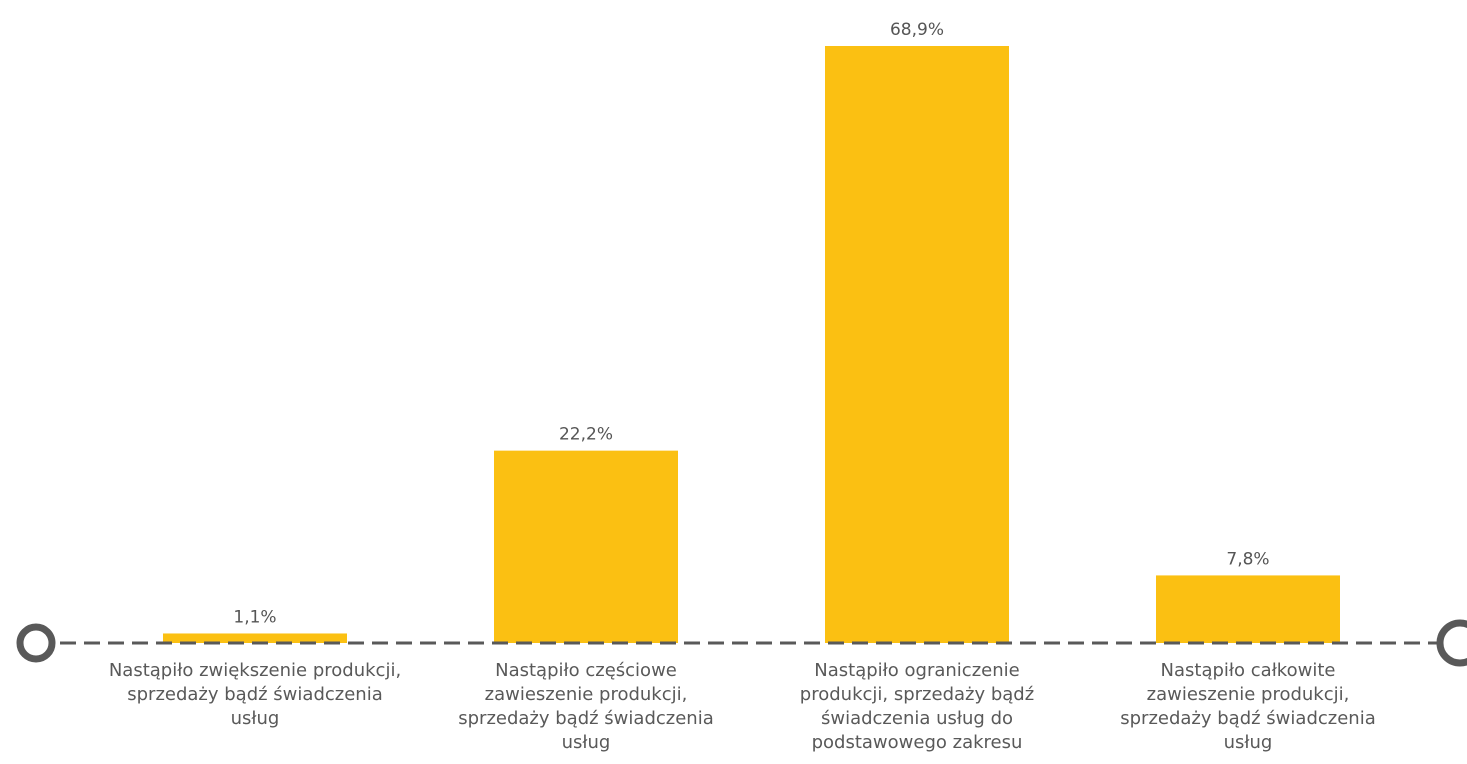 This screenshot has height=764, width=1467. What do you see at coordinates (586, 694) in the screenshot?
I see `category-label-1-line-1: zawieszenie produkcji,` at bounding box center [586, 694].